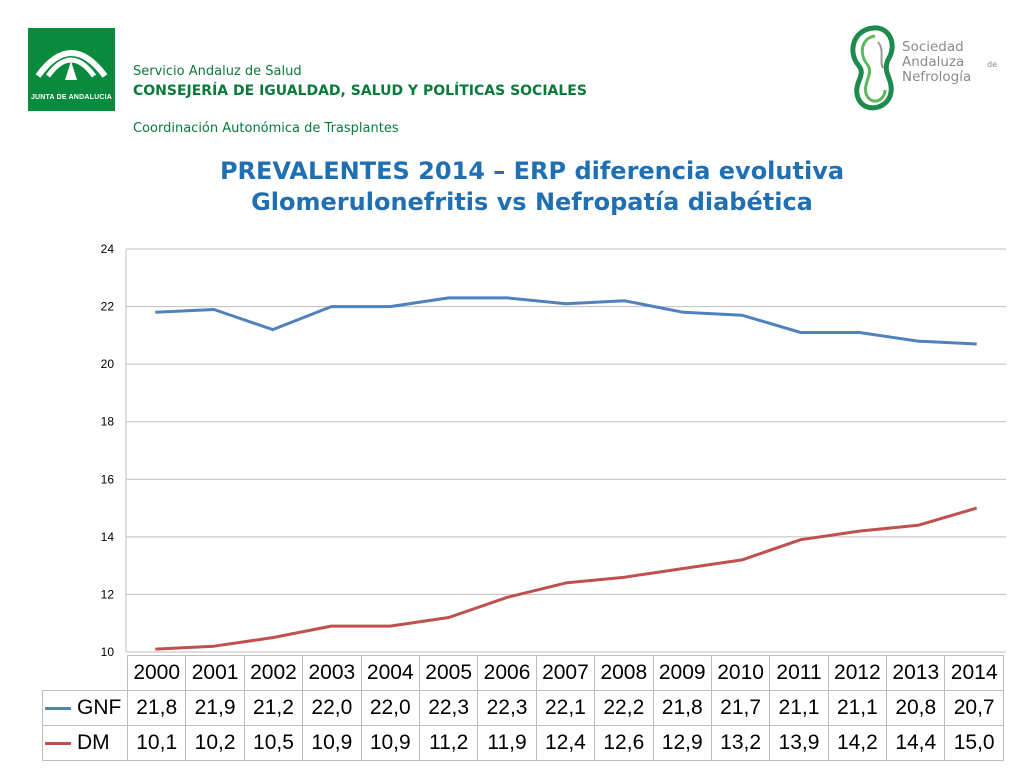  Describe the element at coordinates (448, 673) in the screenshot. I see `x-tick-label: 2005` at that location.